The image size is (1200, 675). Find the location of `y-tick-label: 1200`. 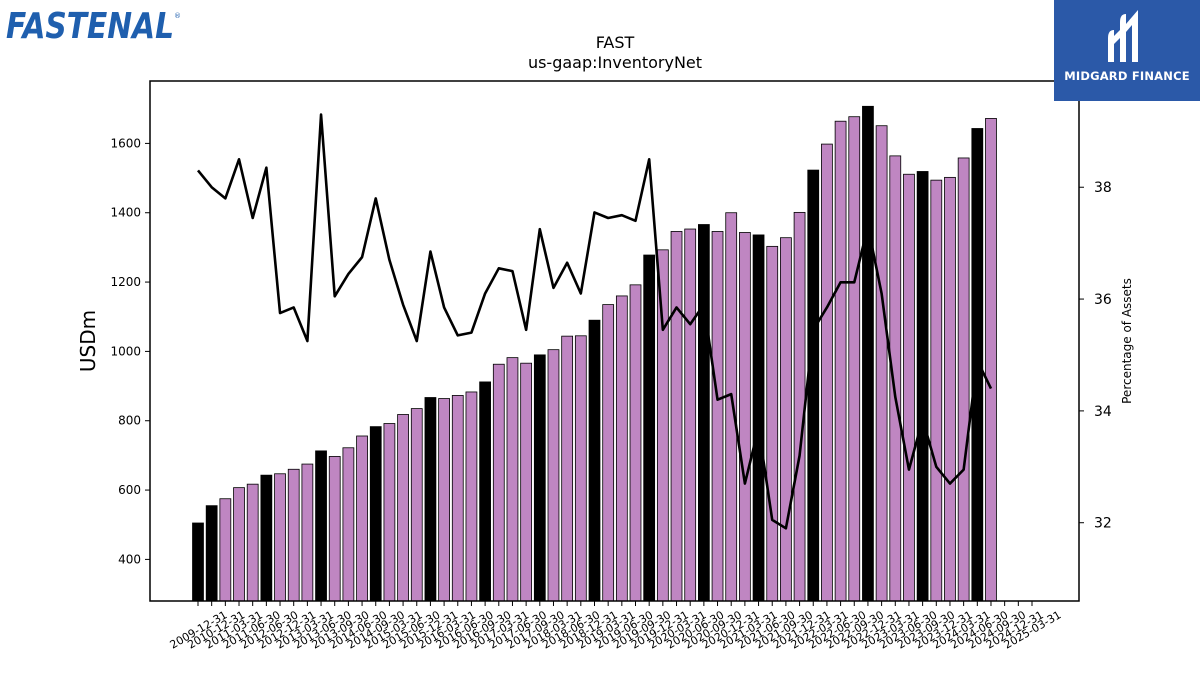

y-tick-label: 1200 is located at coordinates (125, 282).